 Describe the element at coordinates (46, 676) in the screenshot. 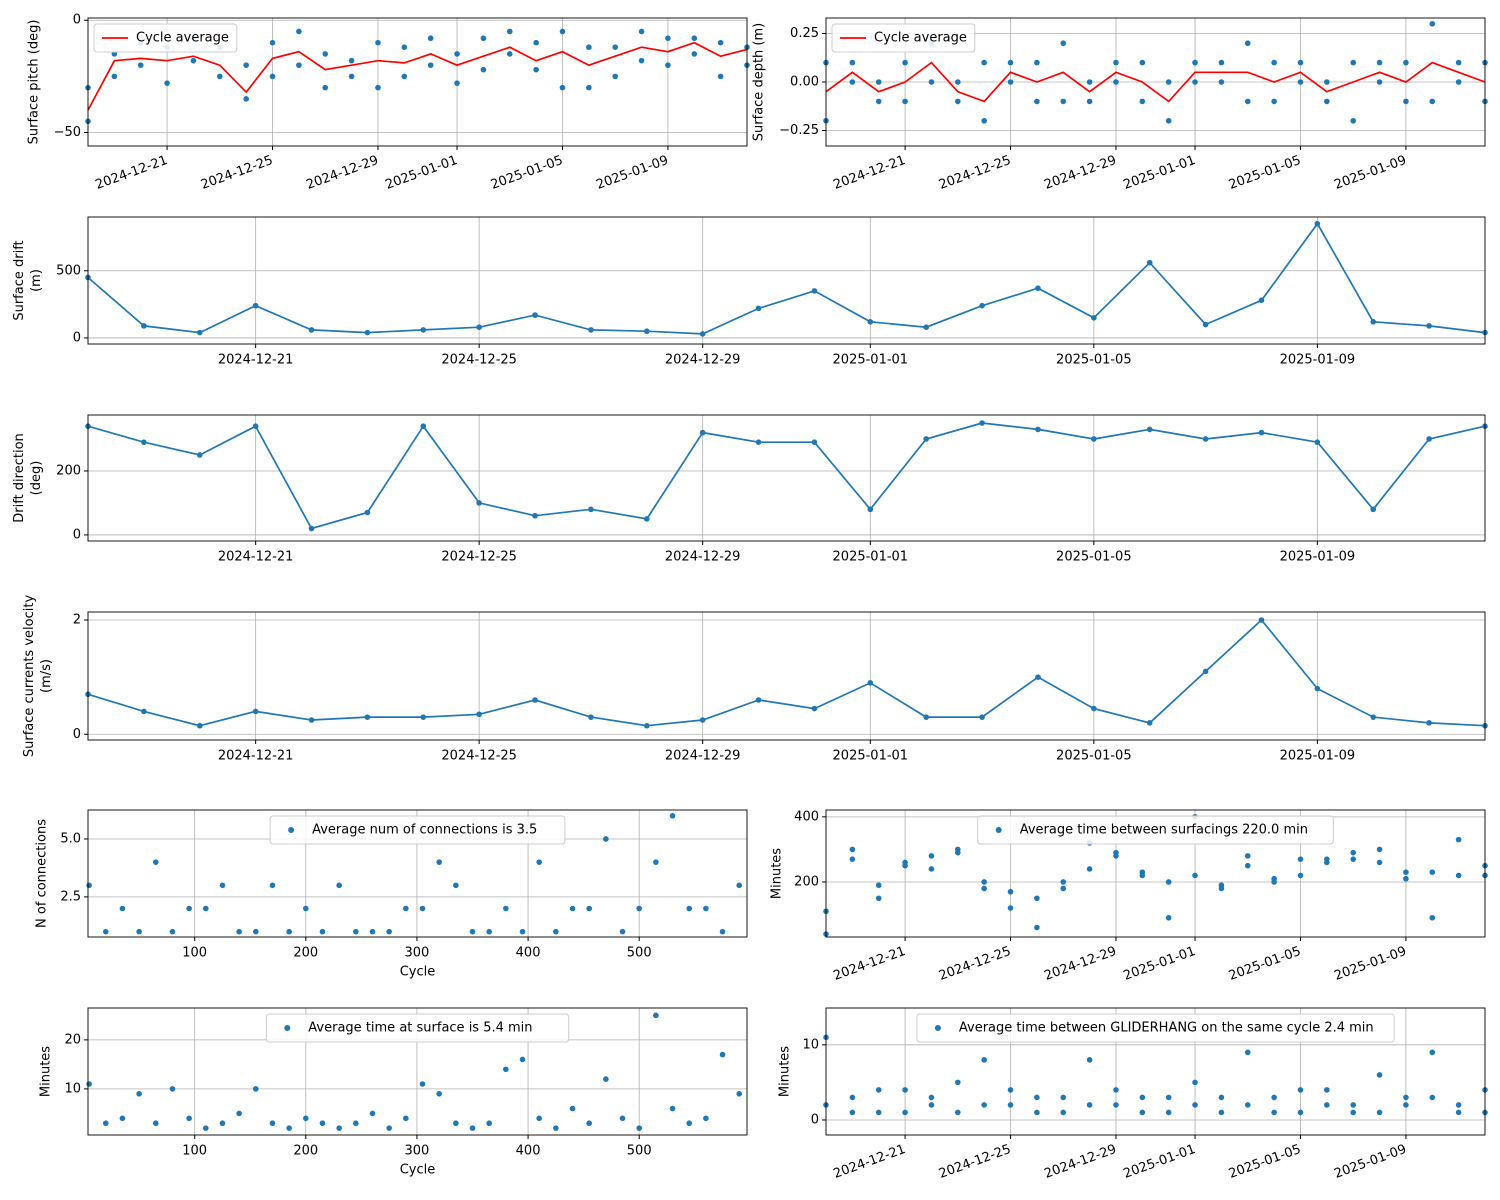

I see `y-axis-label: (m/s)` at that location.